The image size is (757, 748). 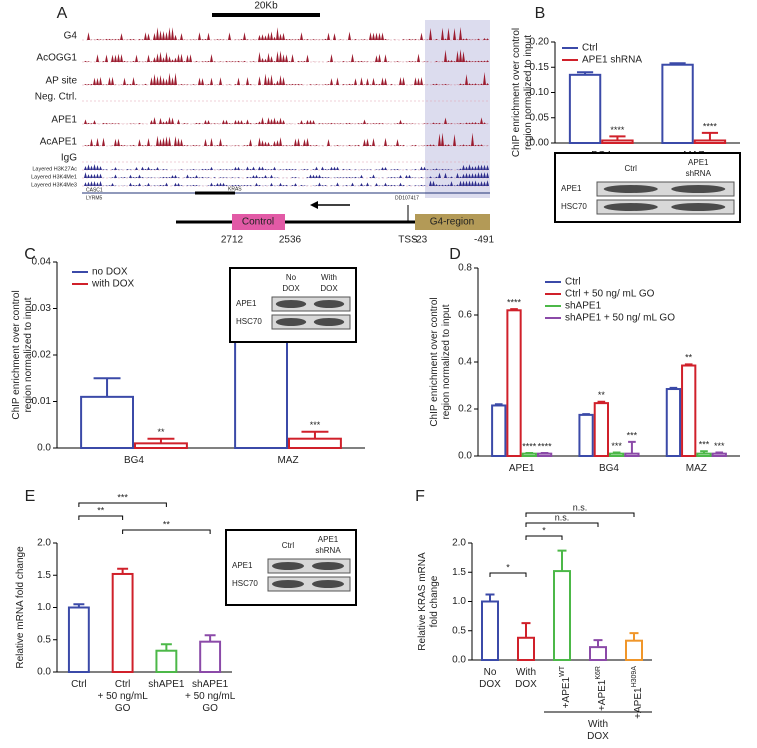 What do you see at coordinates (490, 678) in the screenshot?
I see `x-tick-label: No DOX` at bounding box center [490, 678].